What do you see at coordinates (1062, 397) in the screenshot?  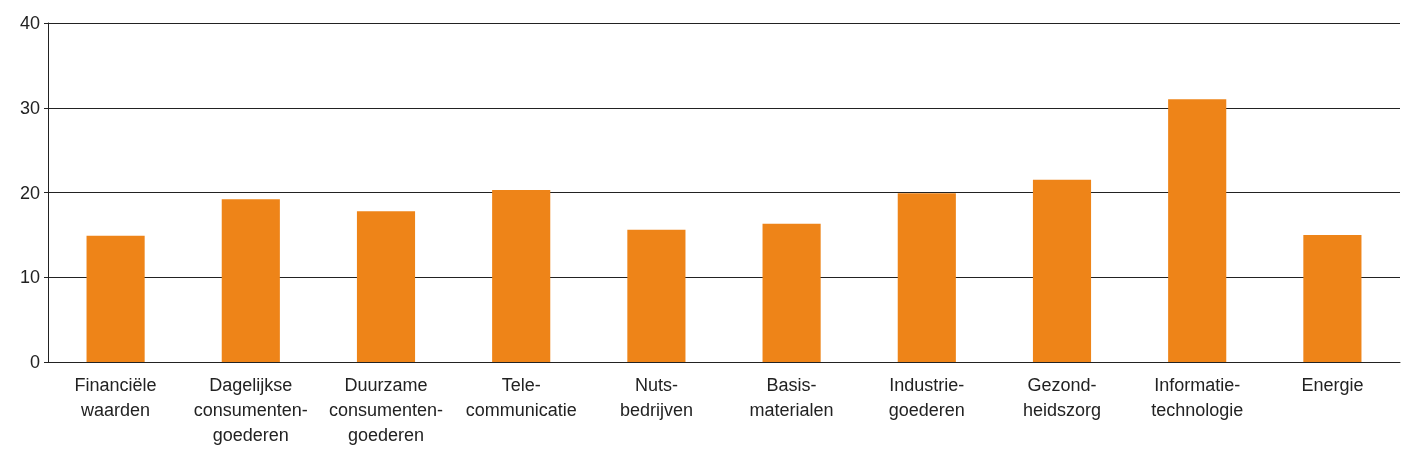 I see `x-tick-label: Gezond- heidszorg` at bounding box center [1062, 397].